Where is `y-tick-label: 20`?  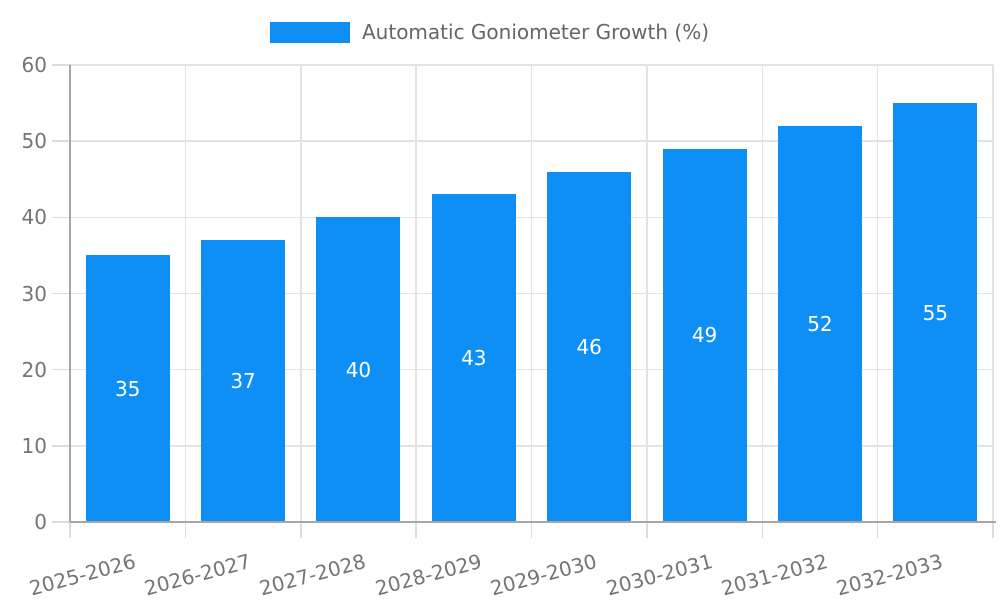
y-tick-label: 20 is located at coordinates (34, 369).